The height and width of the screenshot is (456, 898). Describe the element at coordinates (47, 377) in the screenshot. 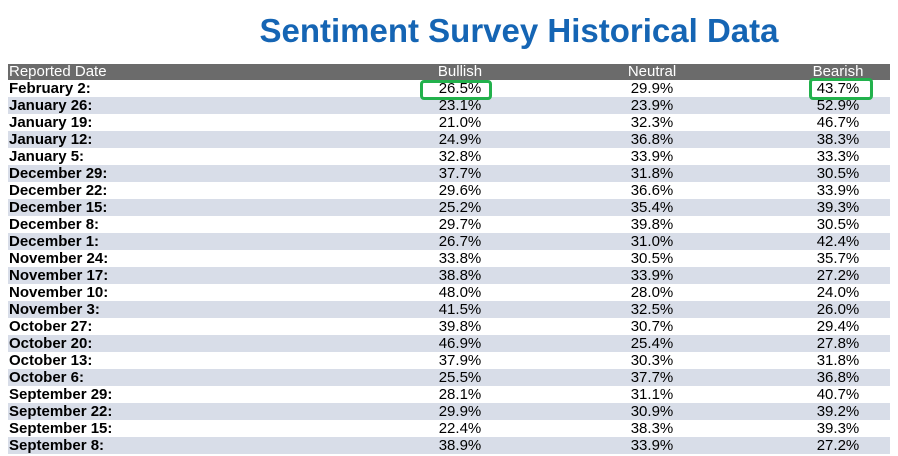

I see `row-date: October 6:` at that location.